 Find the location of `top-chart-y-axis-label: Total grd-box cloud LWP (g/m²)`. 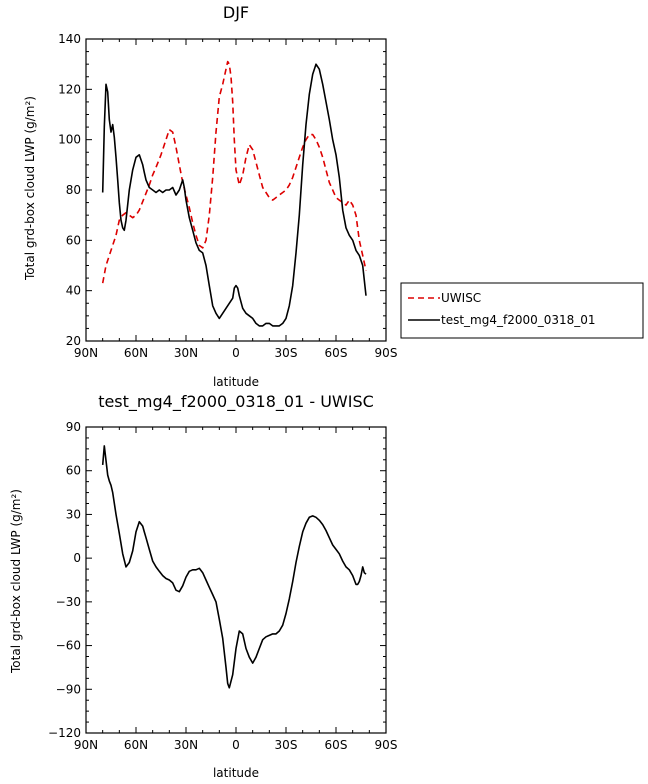

top-chart-y-axis-label: Total grd-box cloud LWP (g/m²) is located at coordinates (30, 188).